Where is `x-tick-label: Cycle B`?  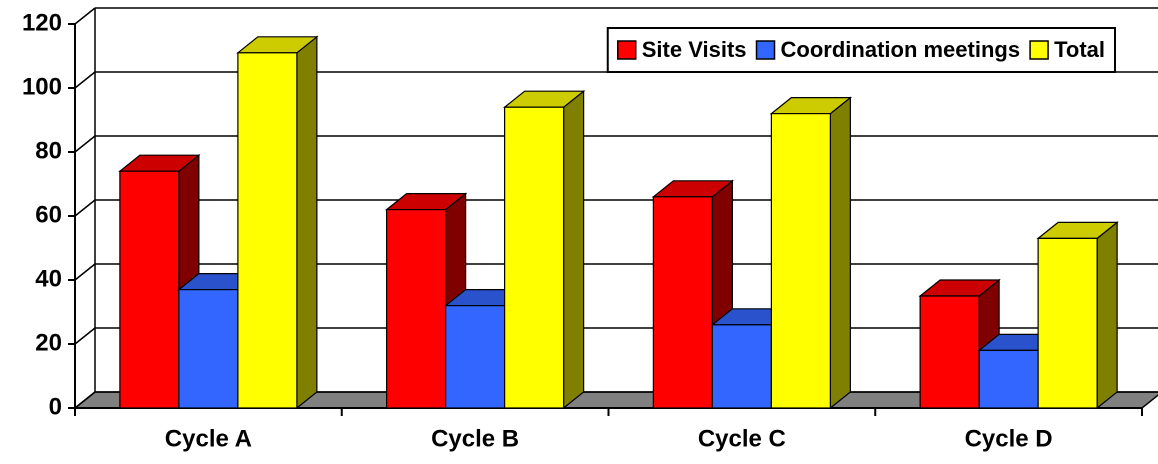 x-tick-label: Cycle B is located at coordinates (475, 438).